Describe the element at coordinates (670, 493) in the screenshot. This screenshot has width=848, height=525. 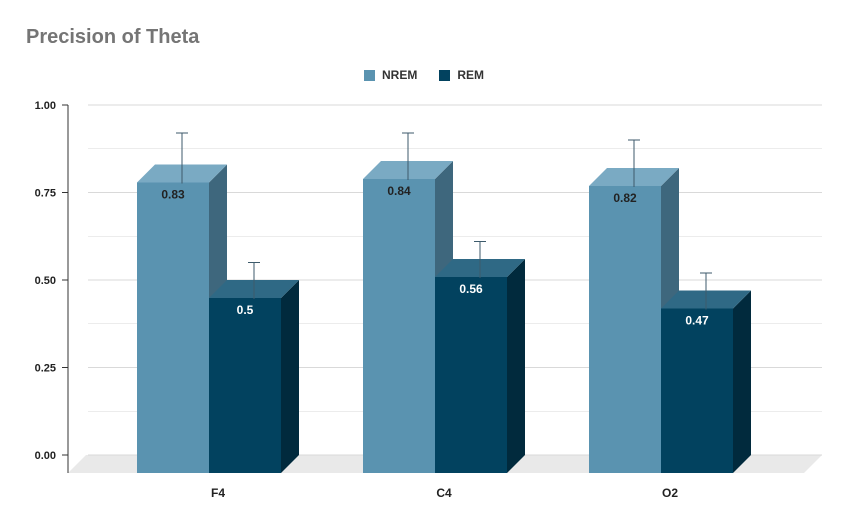
I see `x-tick-label-o2: O2` at that location.